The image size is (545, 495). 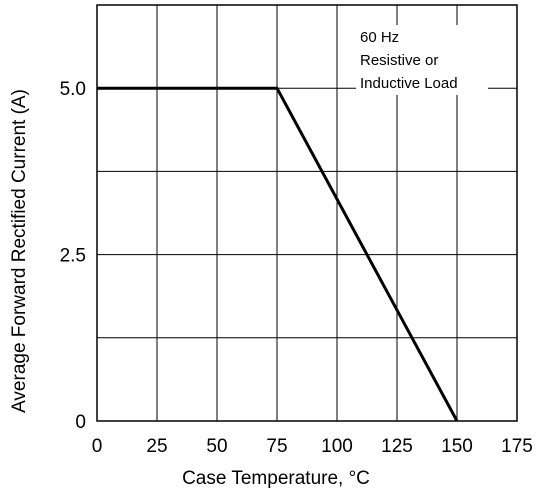 I want to click on y-axis-title: Average Forward Rectified Current (A), so click(x=19, y=251).